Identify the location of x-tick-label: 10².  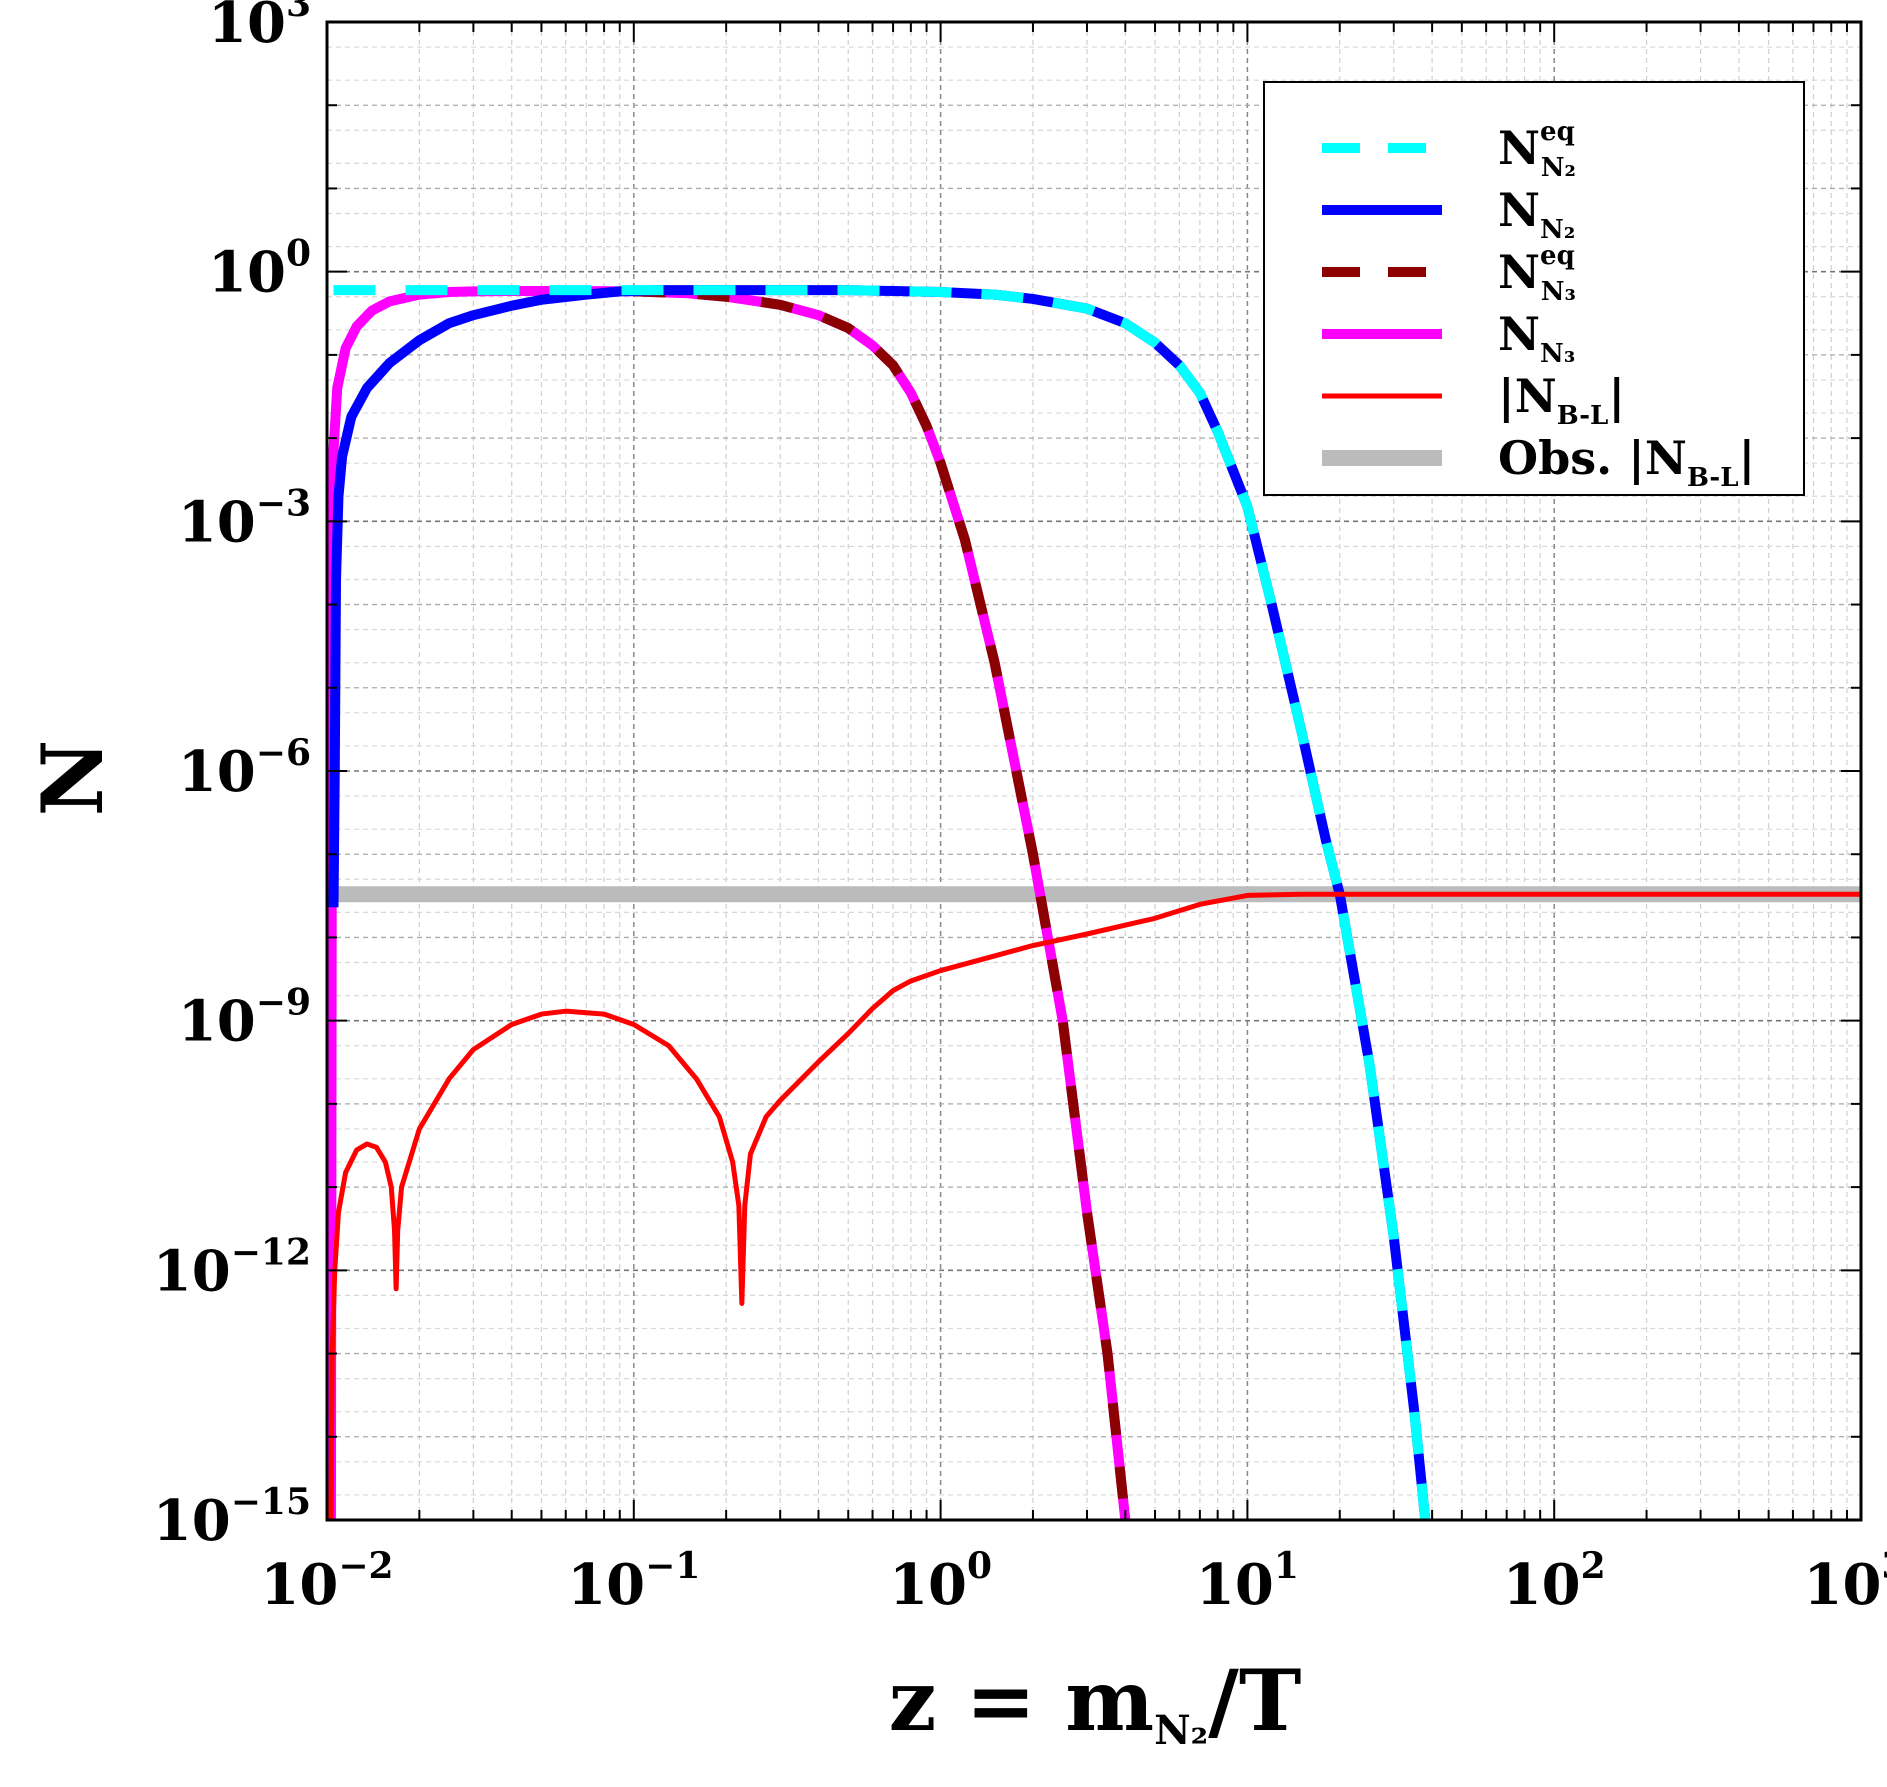
(1554, 1581).